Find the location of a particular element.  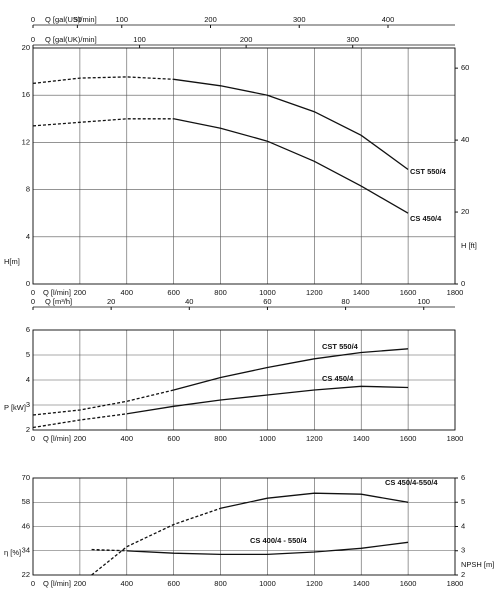

y-tick-label: 3 is located at coordinates (28, 404).